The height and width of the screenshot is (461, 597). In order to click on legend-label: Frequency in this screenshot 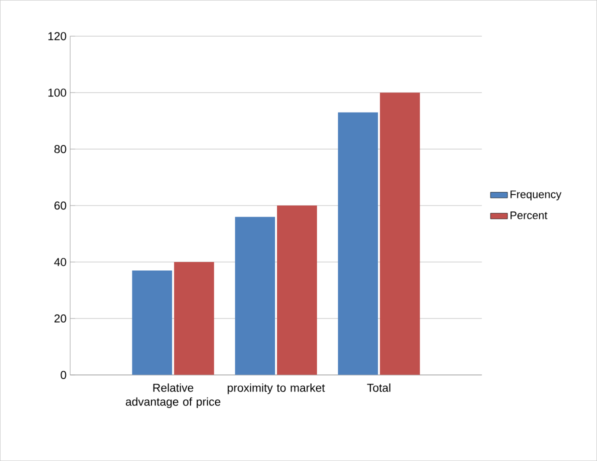, I will do `click(536, 195)`.